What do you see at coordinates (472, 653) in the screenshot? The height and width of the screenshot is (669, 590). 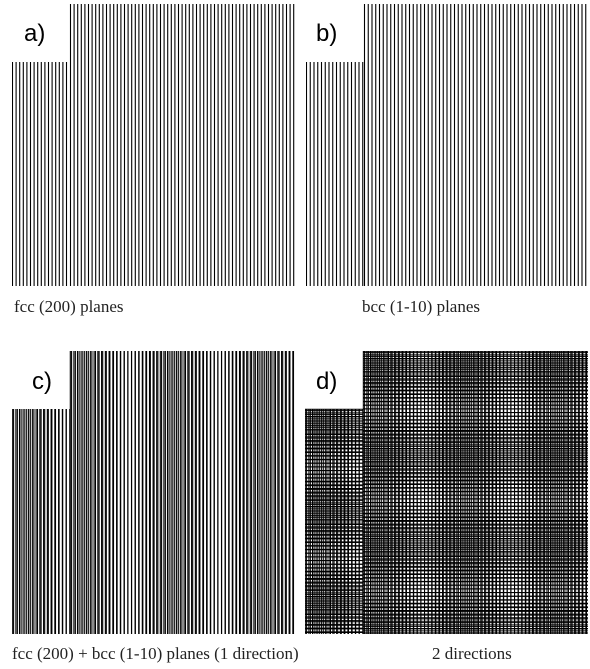 I see `panel-d-caption: 2 directions` at bounding box center [472, 653].